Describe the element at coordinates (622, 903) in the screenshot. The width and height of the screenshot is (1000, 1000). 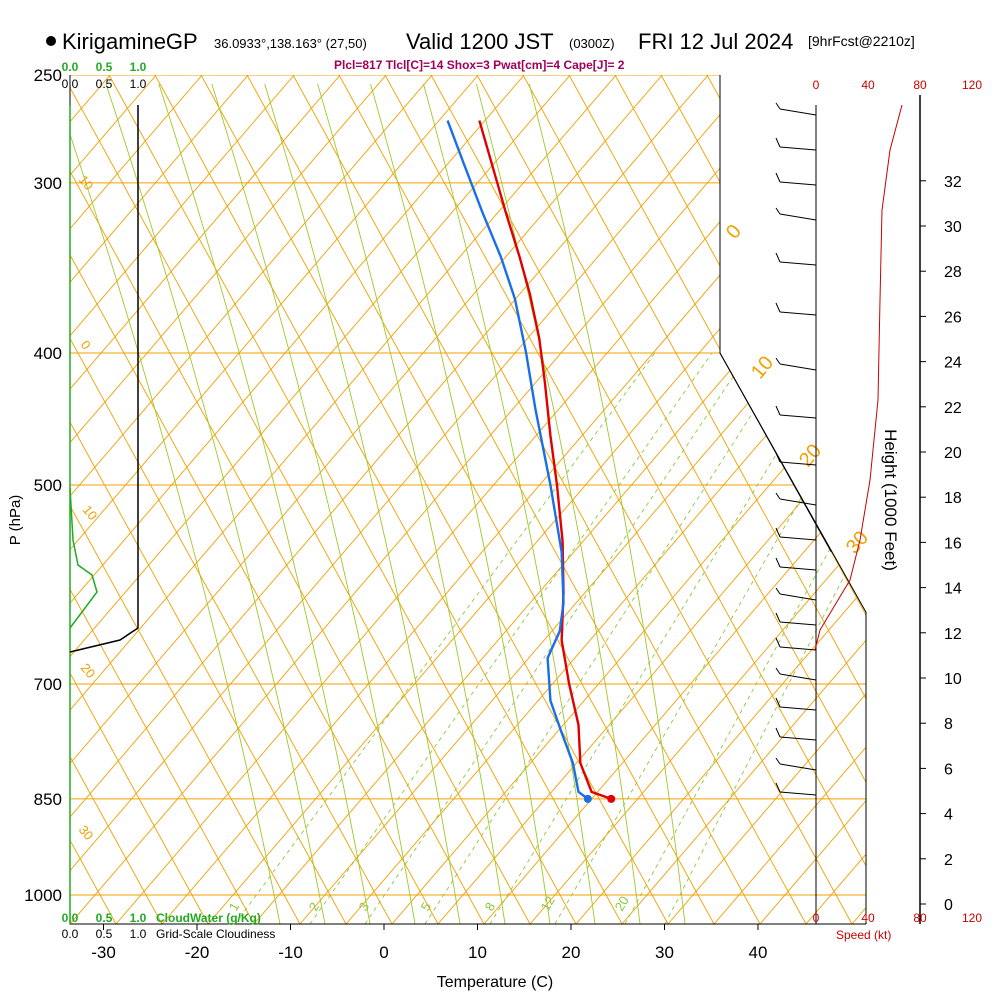
I see `mixing-ratio-label: 20` at that location.